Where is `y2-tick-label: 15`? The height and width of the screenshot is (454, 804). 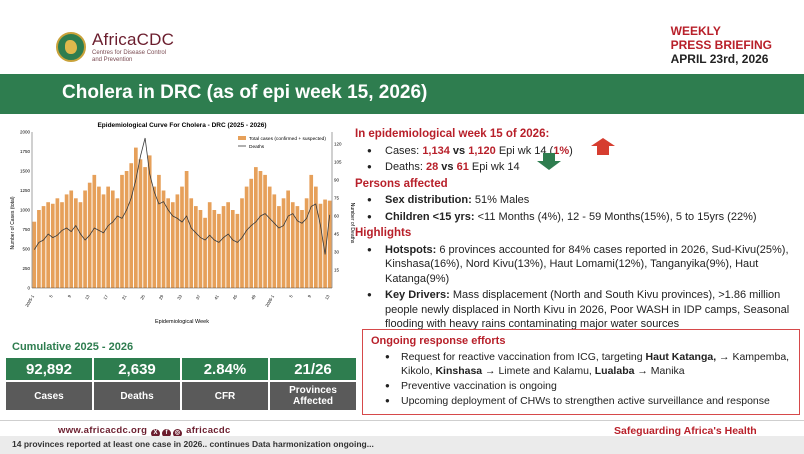
y2-tick-label: 15 is located at coordinates (337, 270).